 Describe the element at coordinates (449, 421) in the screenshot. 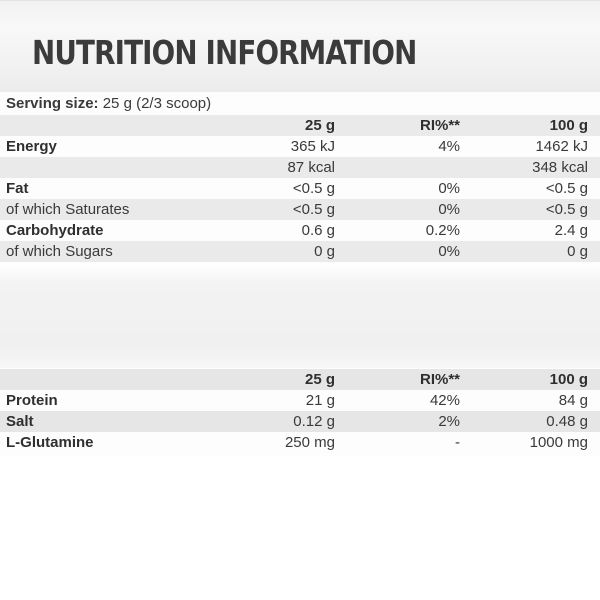

I see `row-value-ri: 2%` at that location.